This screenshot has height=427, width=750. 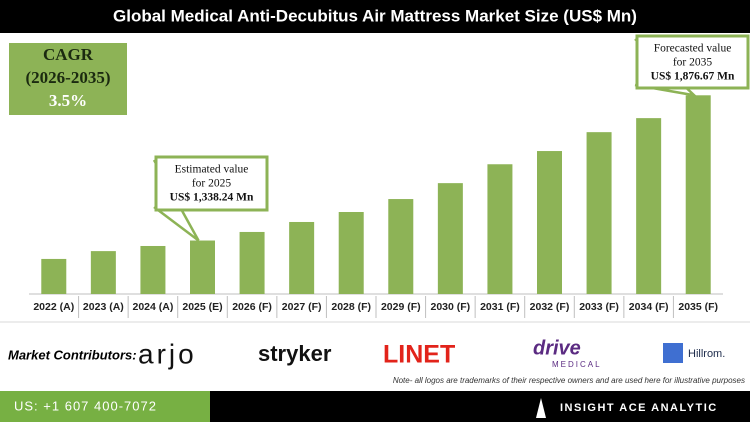 I want to click on x-tick-label: 2029 (F), so click(x=401, y=307).